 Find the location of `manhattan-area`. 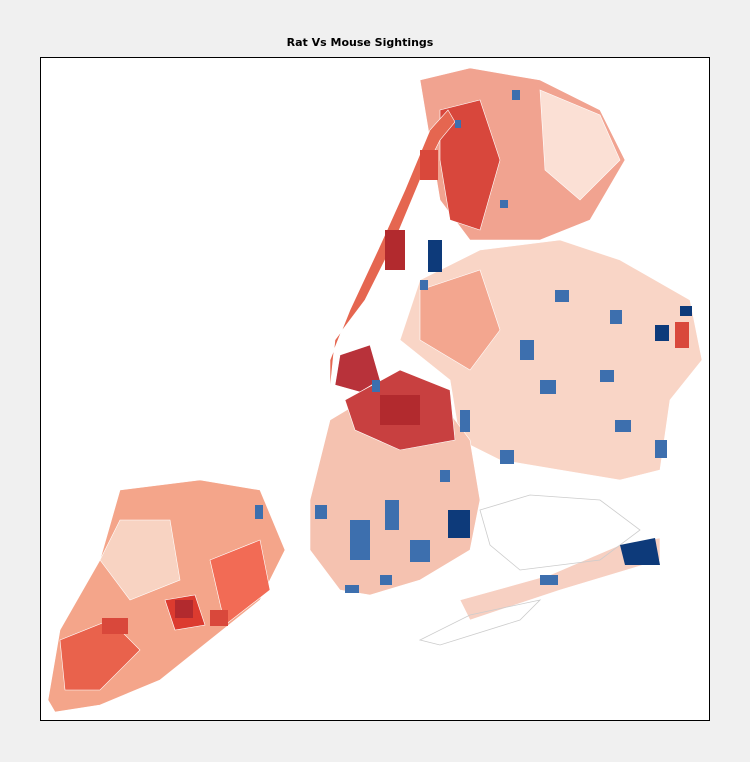

manhattan-area is located at coordinates (357, 368).